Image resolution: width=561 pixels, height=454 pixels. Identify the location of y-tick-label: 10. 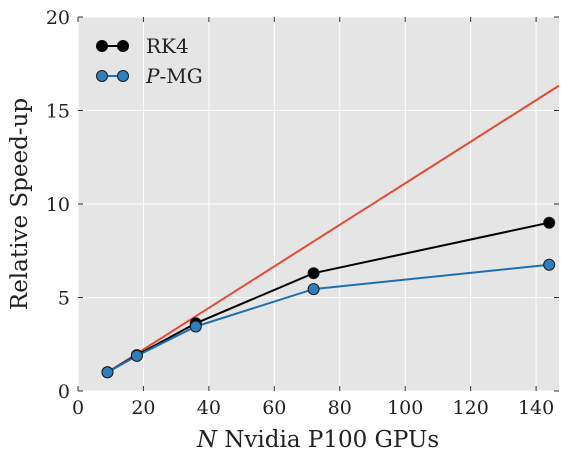
(58, 205).